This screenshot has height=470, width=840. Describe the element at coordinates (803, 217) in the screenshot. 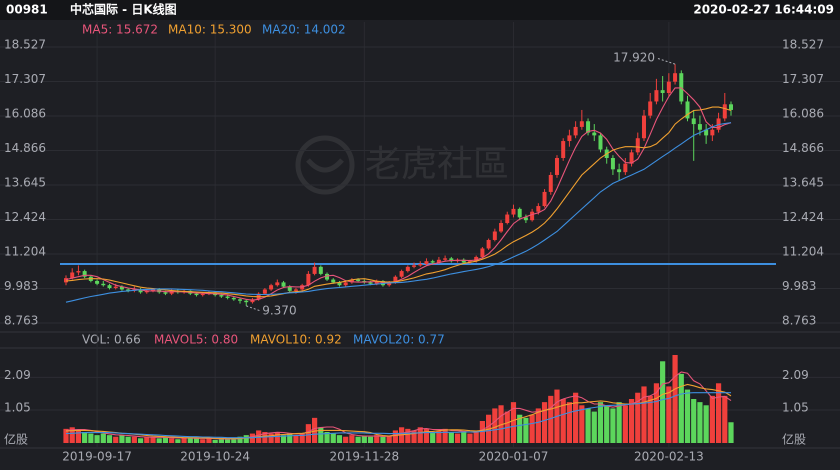

I see `y-tick-label: 12.424` at that location.